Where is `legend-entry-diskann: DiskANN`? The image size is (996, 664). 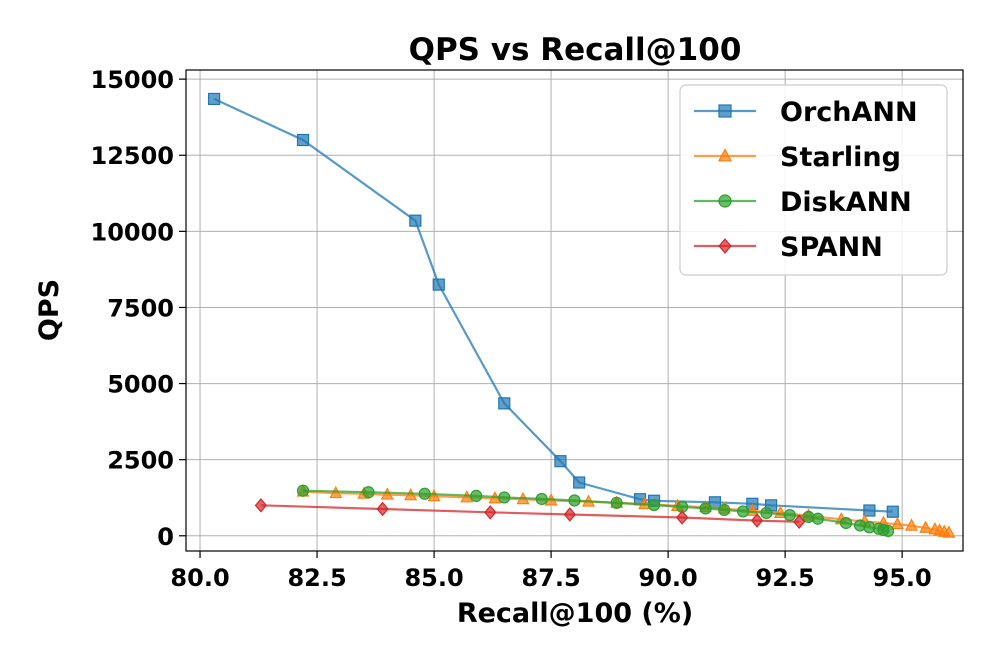
legend-entry-diskann: DiskANN is located at coordinates (803, 202).